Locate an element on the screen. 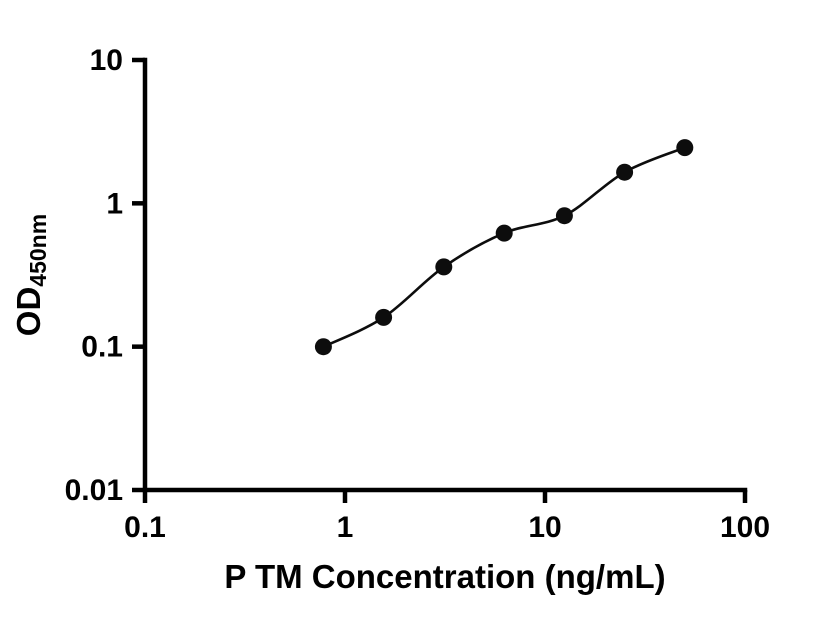 The height and width of the screenshot is (640, 816). y-tick-label: 1 is located at coordinates (114, 203).